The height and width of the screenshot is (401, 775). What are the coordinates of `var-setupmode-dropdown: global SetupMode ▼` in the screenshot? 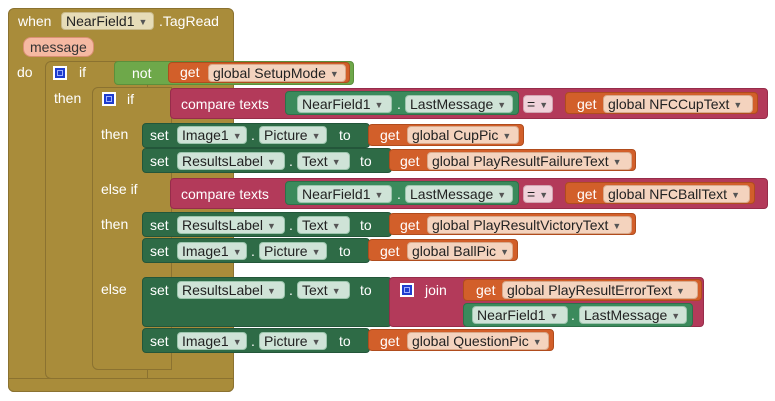 It's located at (277, 73).